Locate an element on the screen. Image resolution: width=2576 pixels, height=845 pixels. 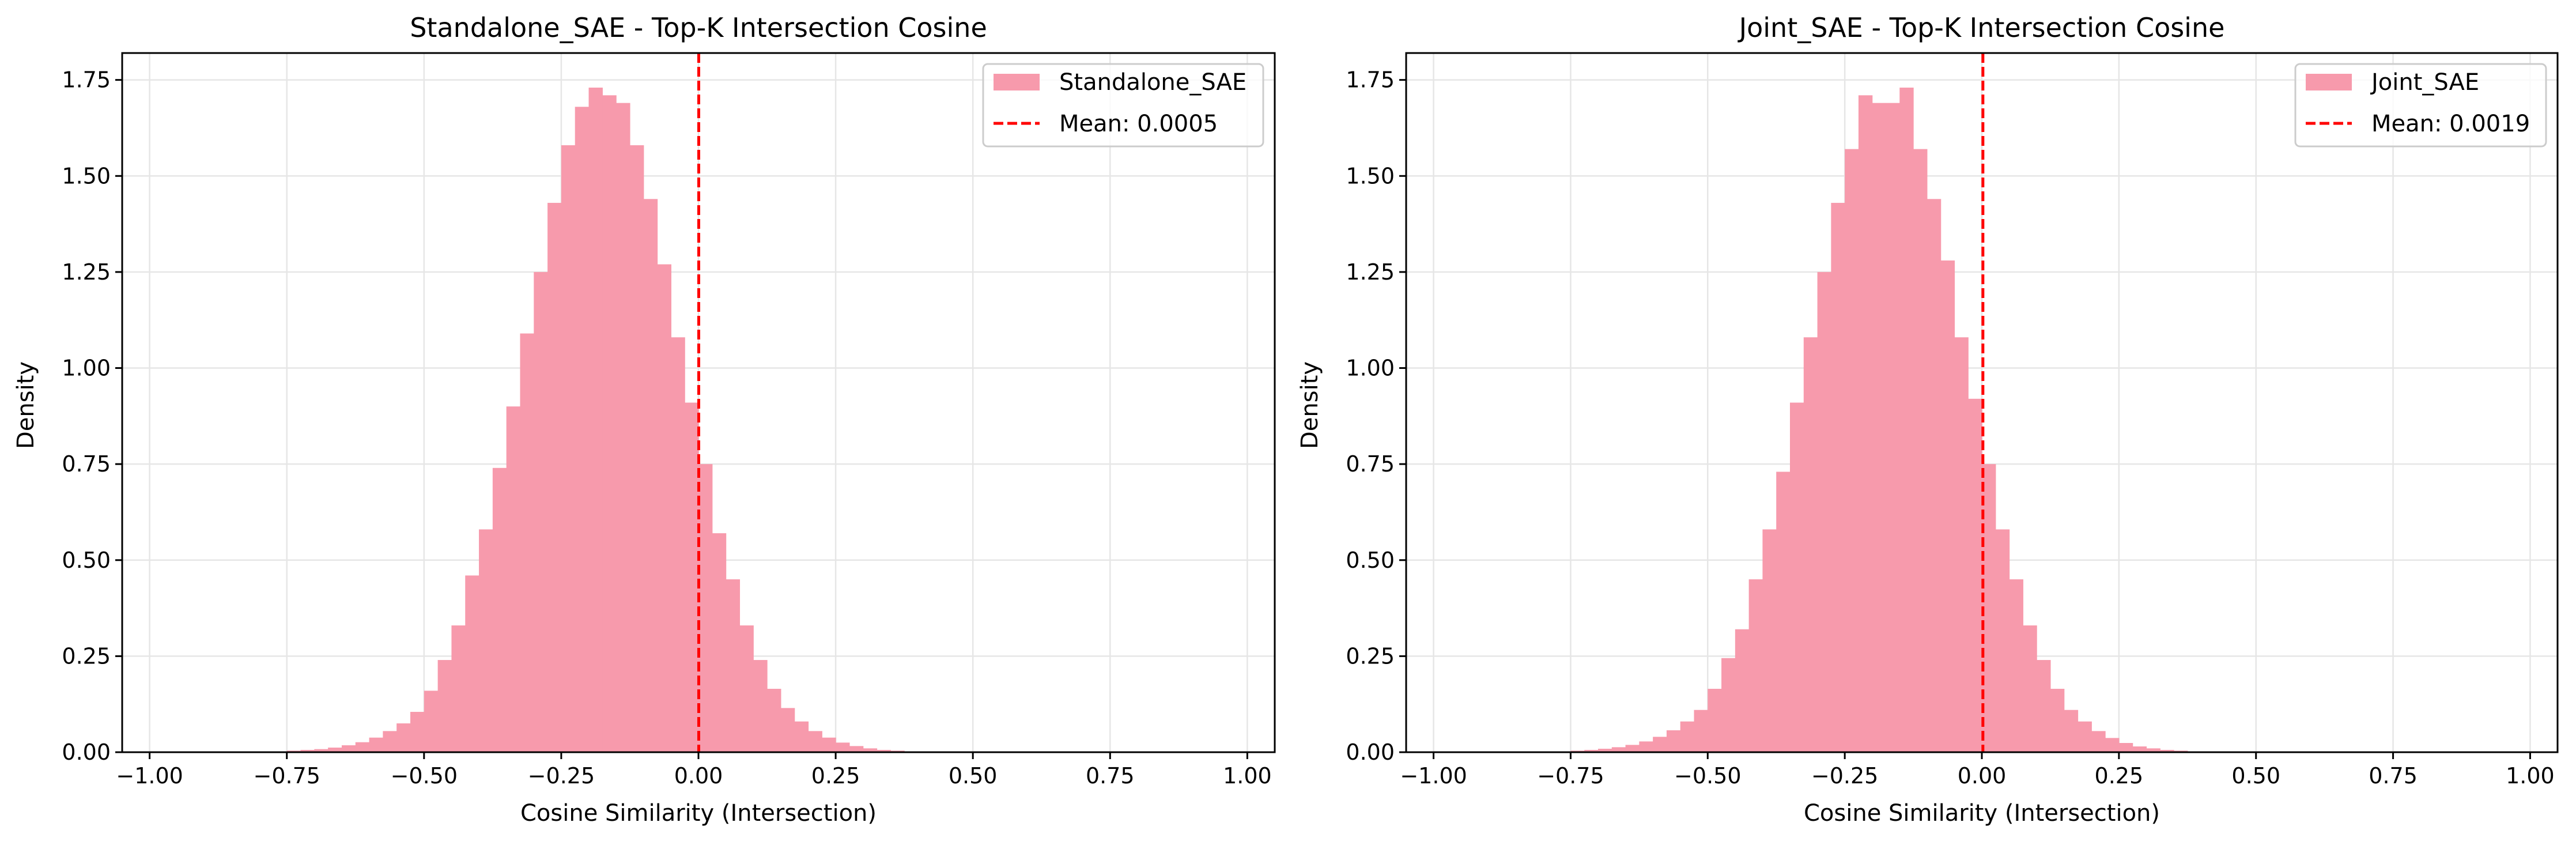
x-tick-label: 1.00 is located at coordinates (2530, 776).